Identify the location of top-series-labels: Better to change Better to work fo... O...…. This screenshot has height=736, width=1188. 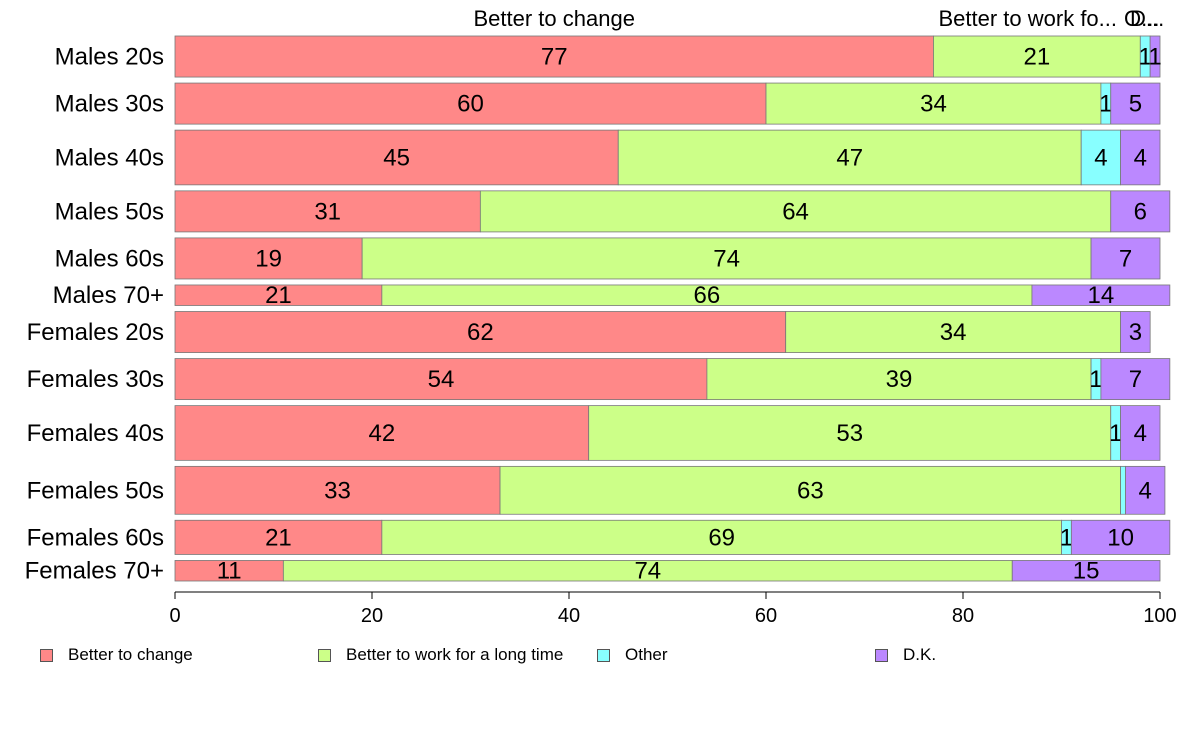
(818, 18).